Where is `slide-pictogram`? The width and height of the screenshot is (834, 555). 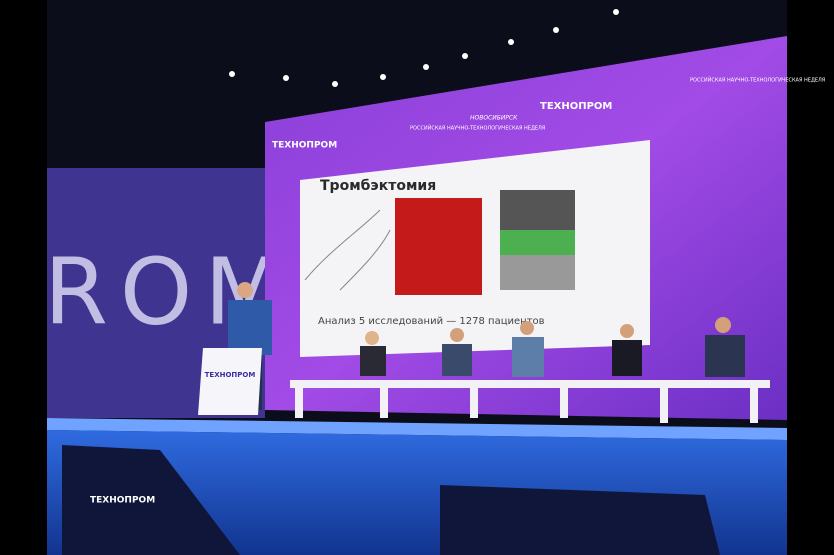
slide-pictogram is located at coordinates (537, 240).